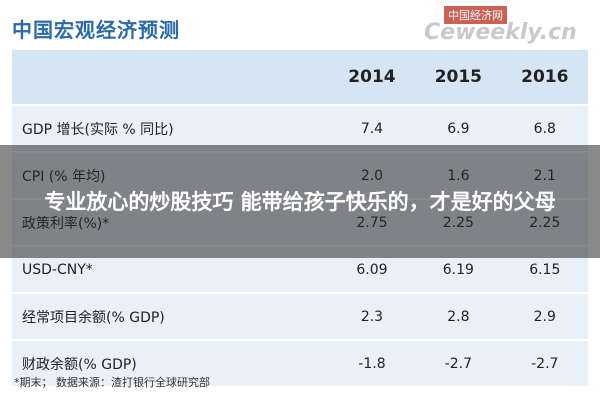 Image resolution: width=600 pixels, height=400 pixels. I want to click on table-row: GDP 增长(实际 % 同比) 7.4 6.9 6.8, so click(300, 128).